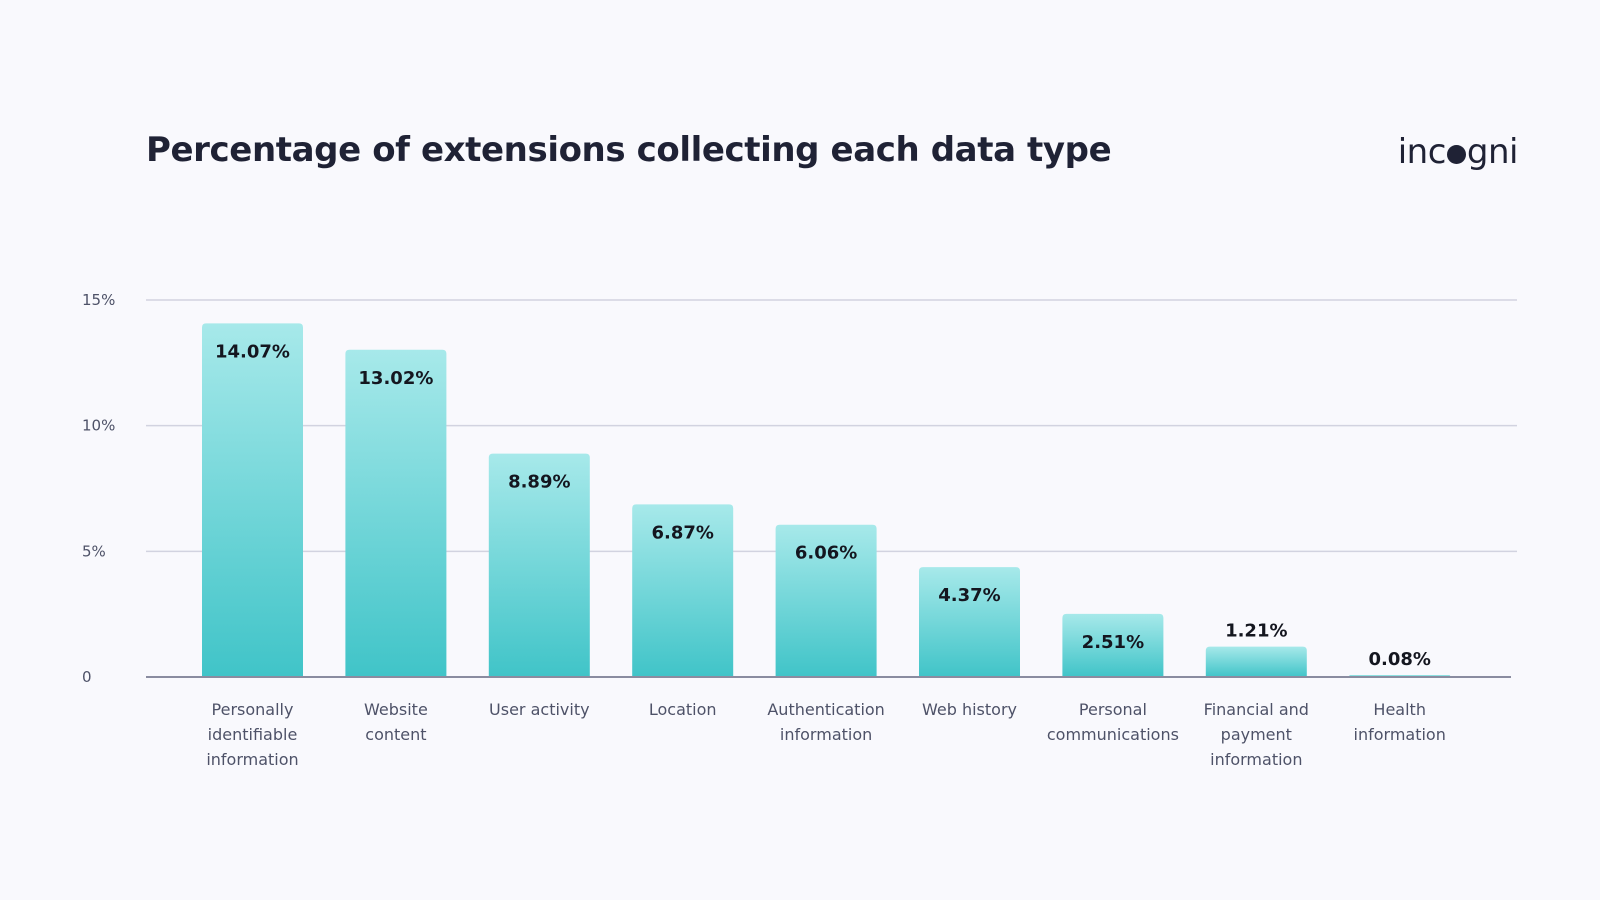  I want to click on value-label-1: 13.02%, so click(395, 378).